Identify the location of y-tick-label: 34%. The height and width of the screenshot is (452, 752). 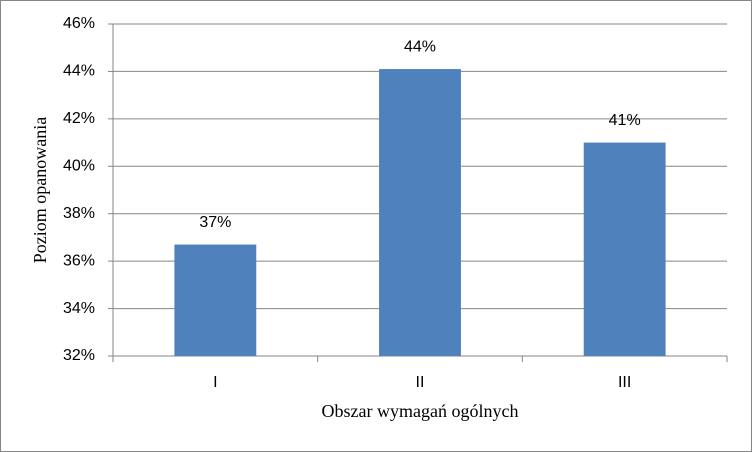
(79, 308).